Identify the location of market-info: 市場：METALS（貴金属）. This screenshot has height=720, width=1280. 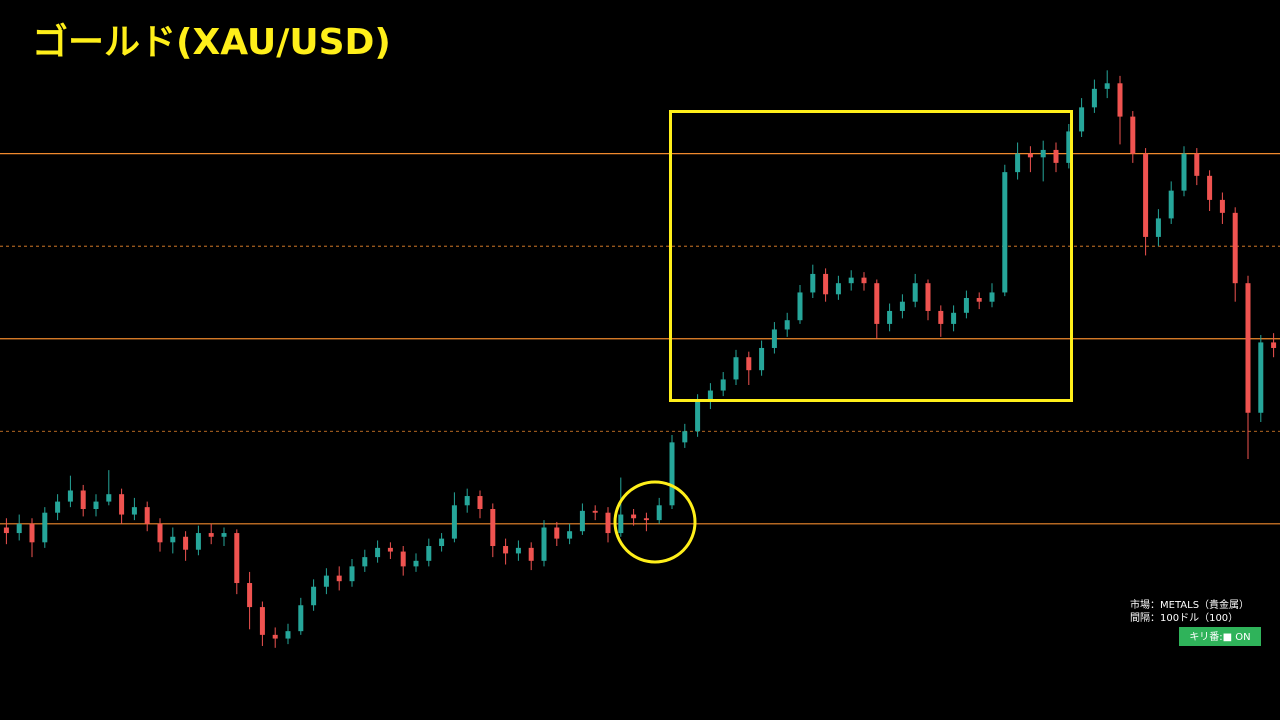
(1189, 604).